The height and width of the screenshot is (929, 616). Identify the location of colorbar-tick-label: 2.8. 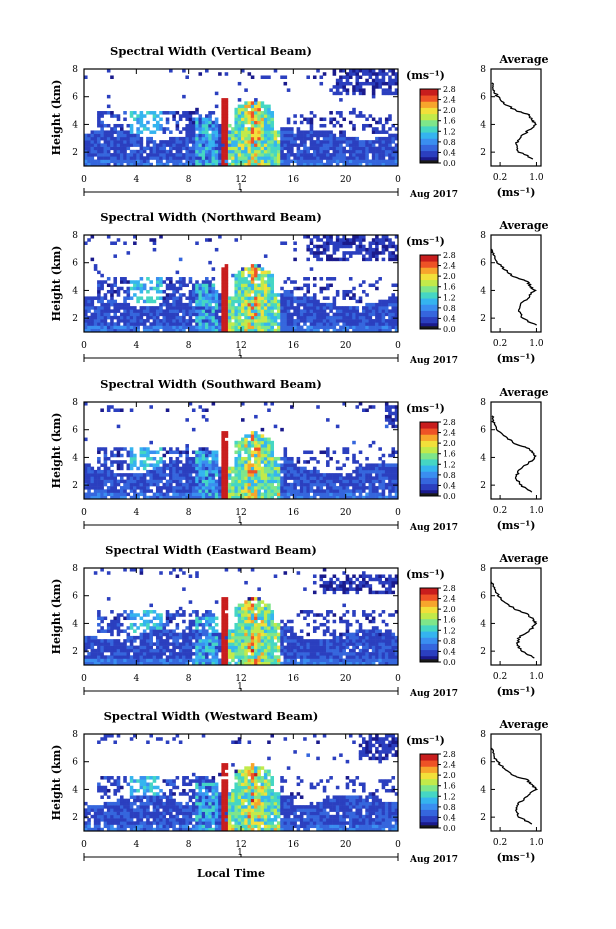
(449, 89).